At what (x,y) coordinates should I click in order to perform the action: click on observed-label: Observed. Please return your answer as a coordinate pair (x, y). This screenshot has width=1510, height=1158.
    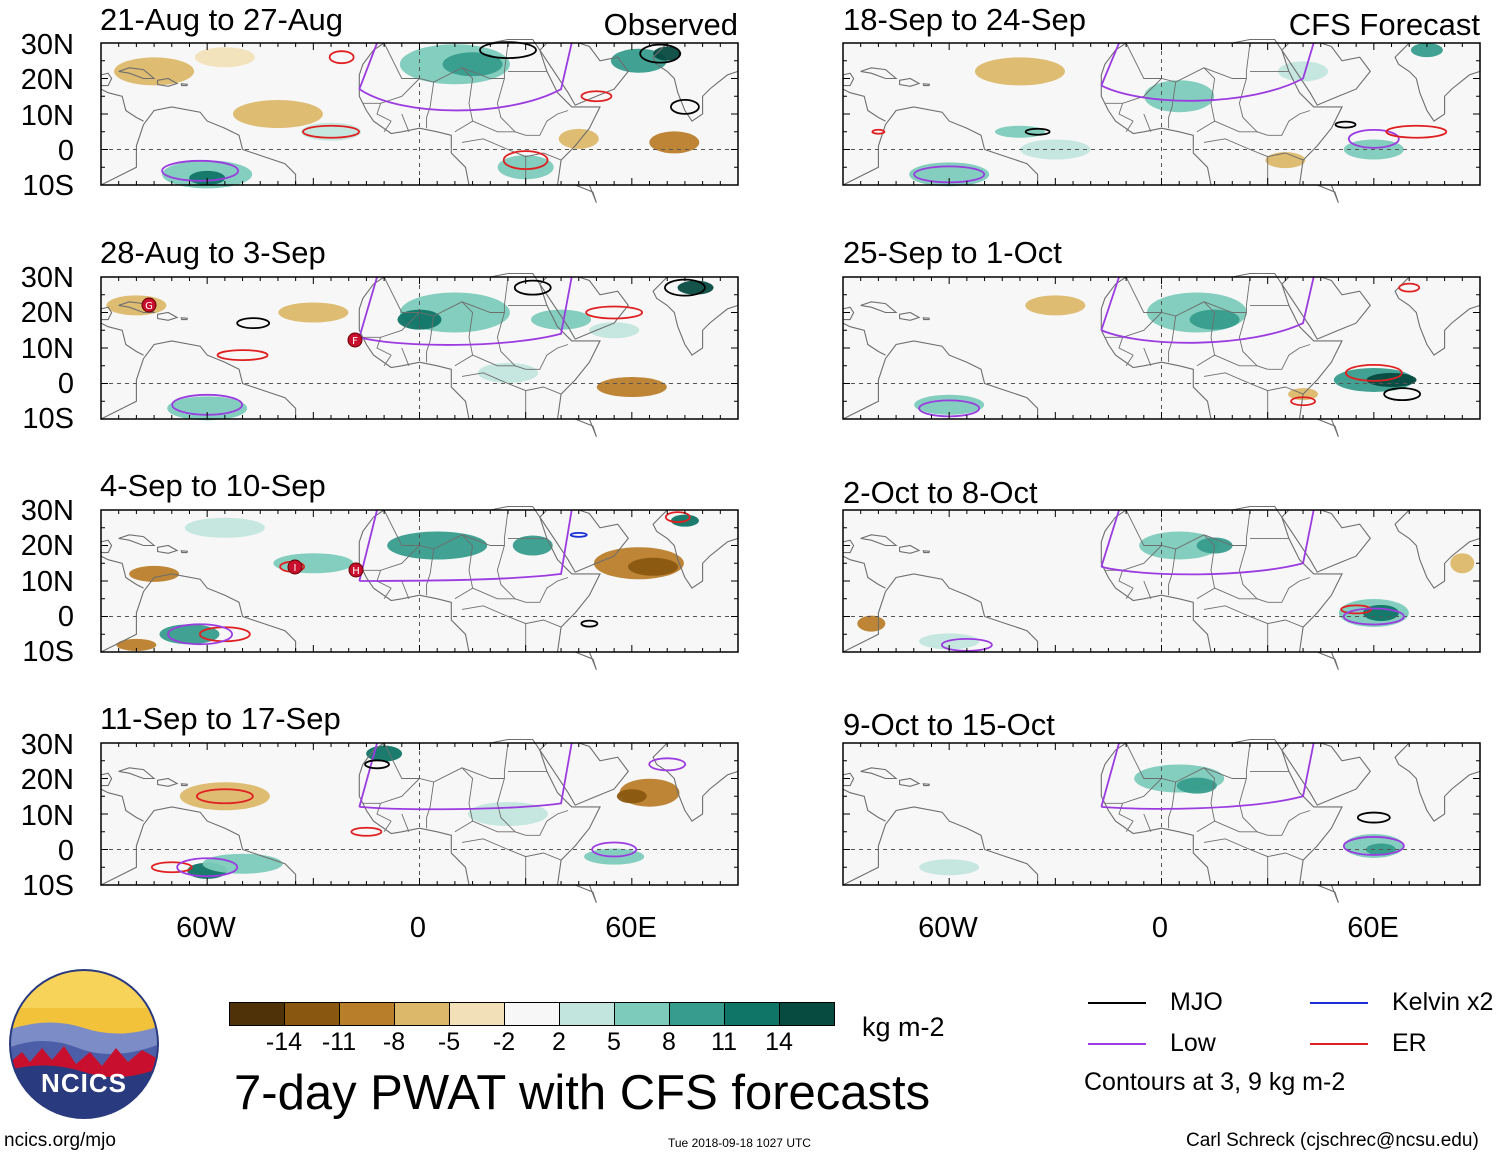
    Looking at the image, I should click on (670, 24).